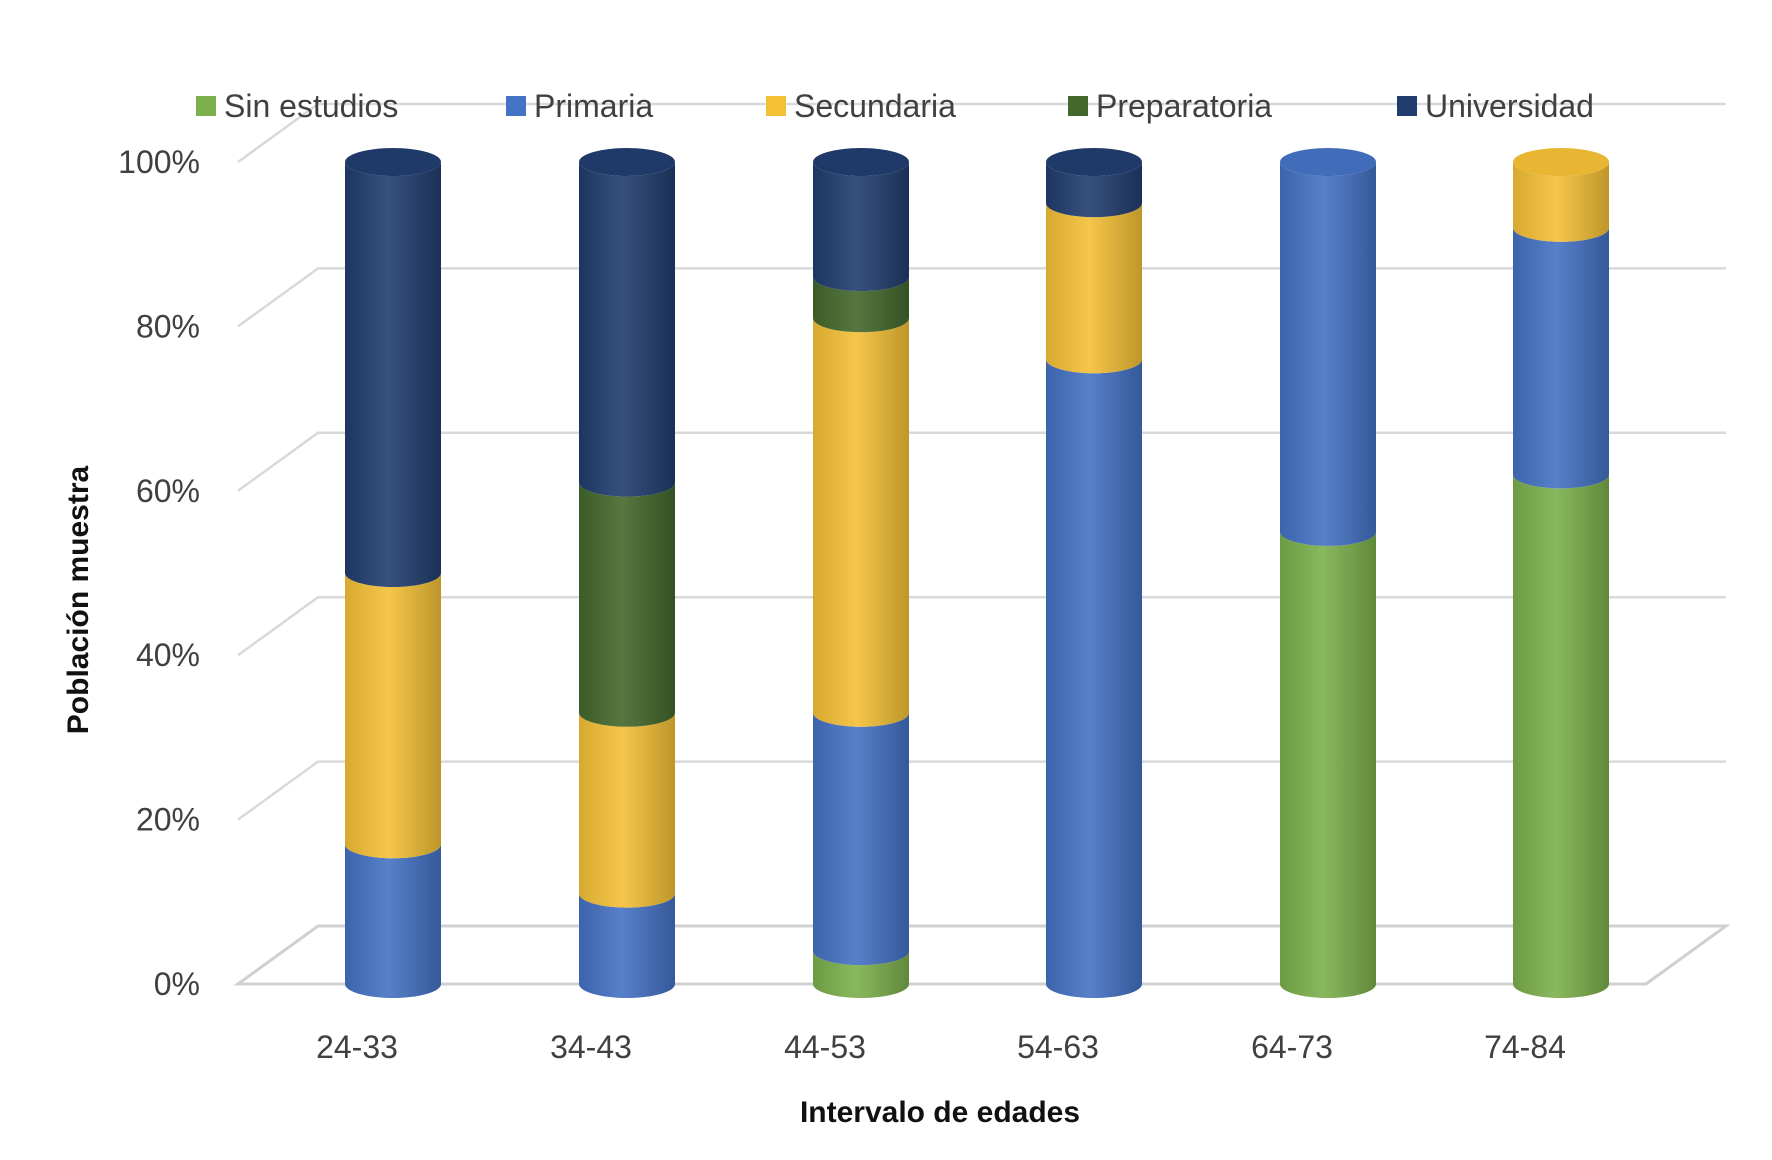  What do you see at coordinates (159, 573) in the screenshot?
I see `y-axis: 0% 20% 40% 60% 80% 100%` at bounding box center [159, 573].